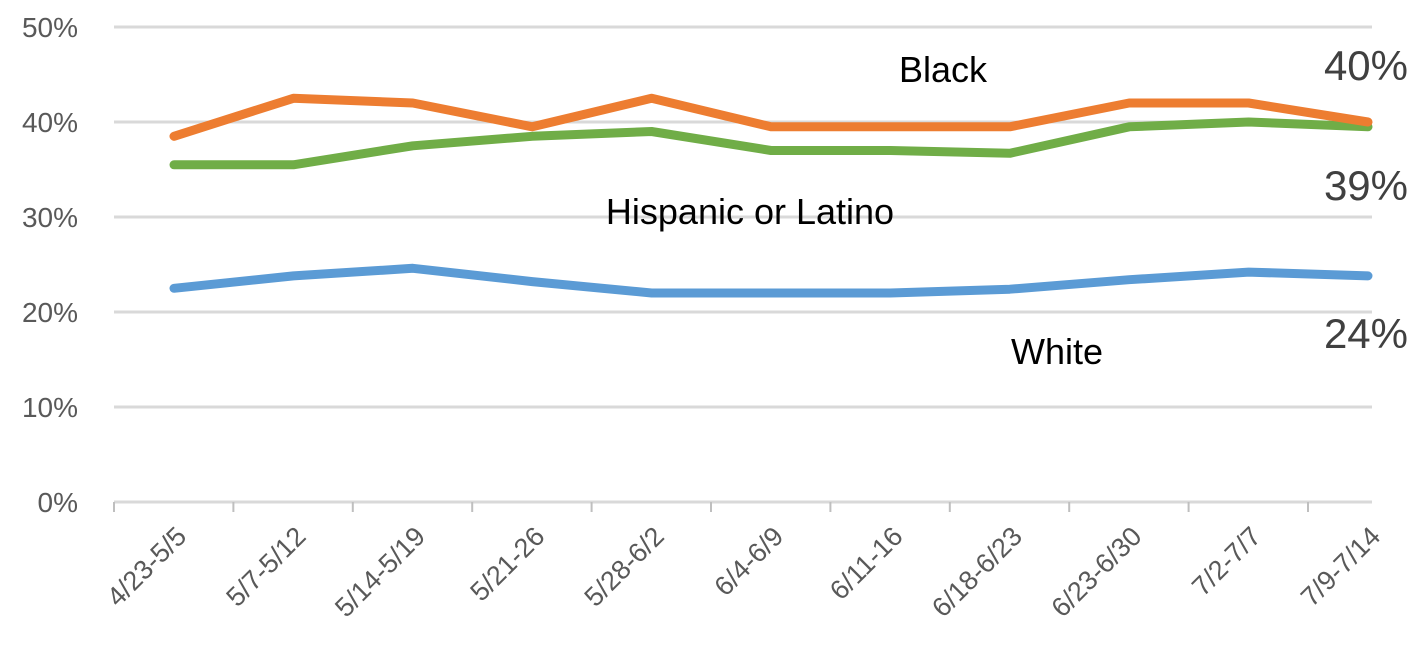  I want to click on series-line-black, so click(771, 117).